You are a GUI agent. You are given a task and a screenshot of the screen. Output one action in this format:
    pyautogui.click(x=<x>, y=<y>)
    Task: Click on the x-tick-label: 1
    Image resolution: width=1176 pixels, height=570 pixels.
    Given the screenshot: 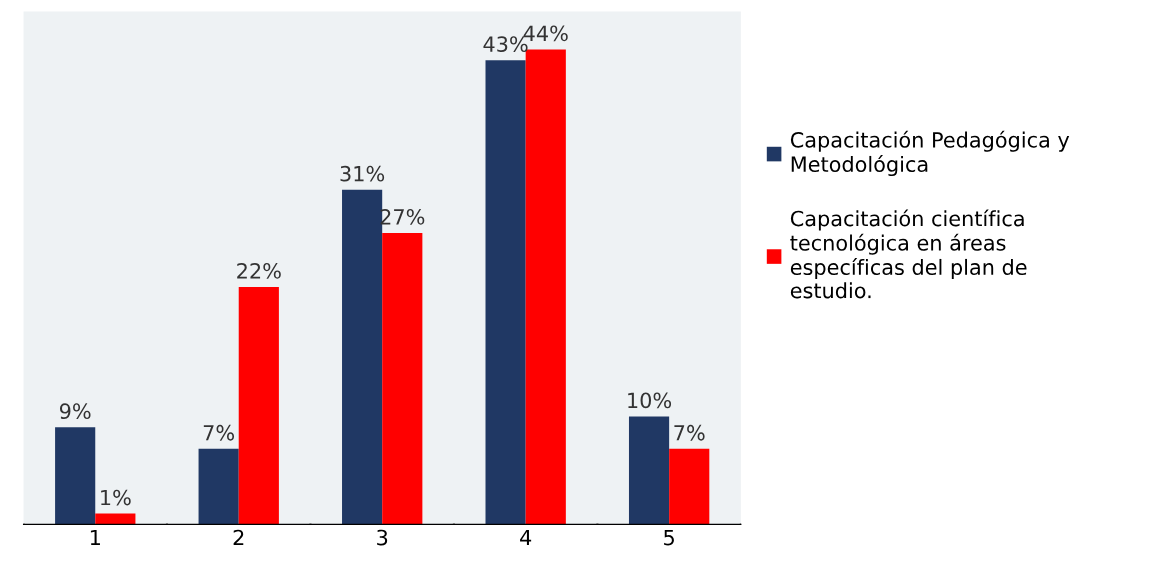 What is the action you would take?
    pyautogui.click(x=95, y=537)
    